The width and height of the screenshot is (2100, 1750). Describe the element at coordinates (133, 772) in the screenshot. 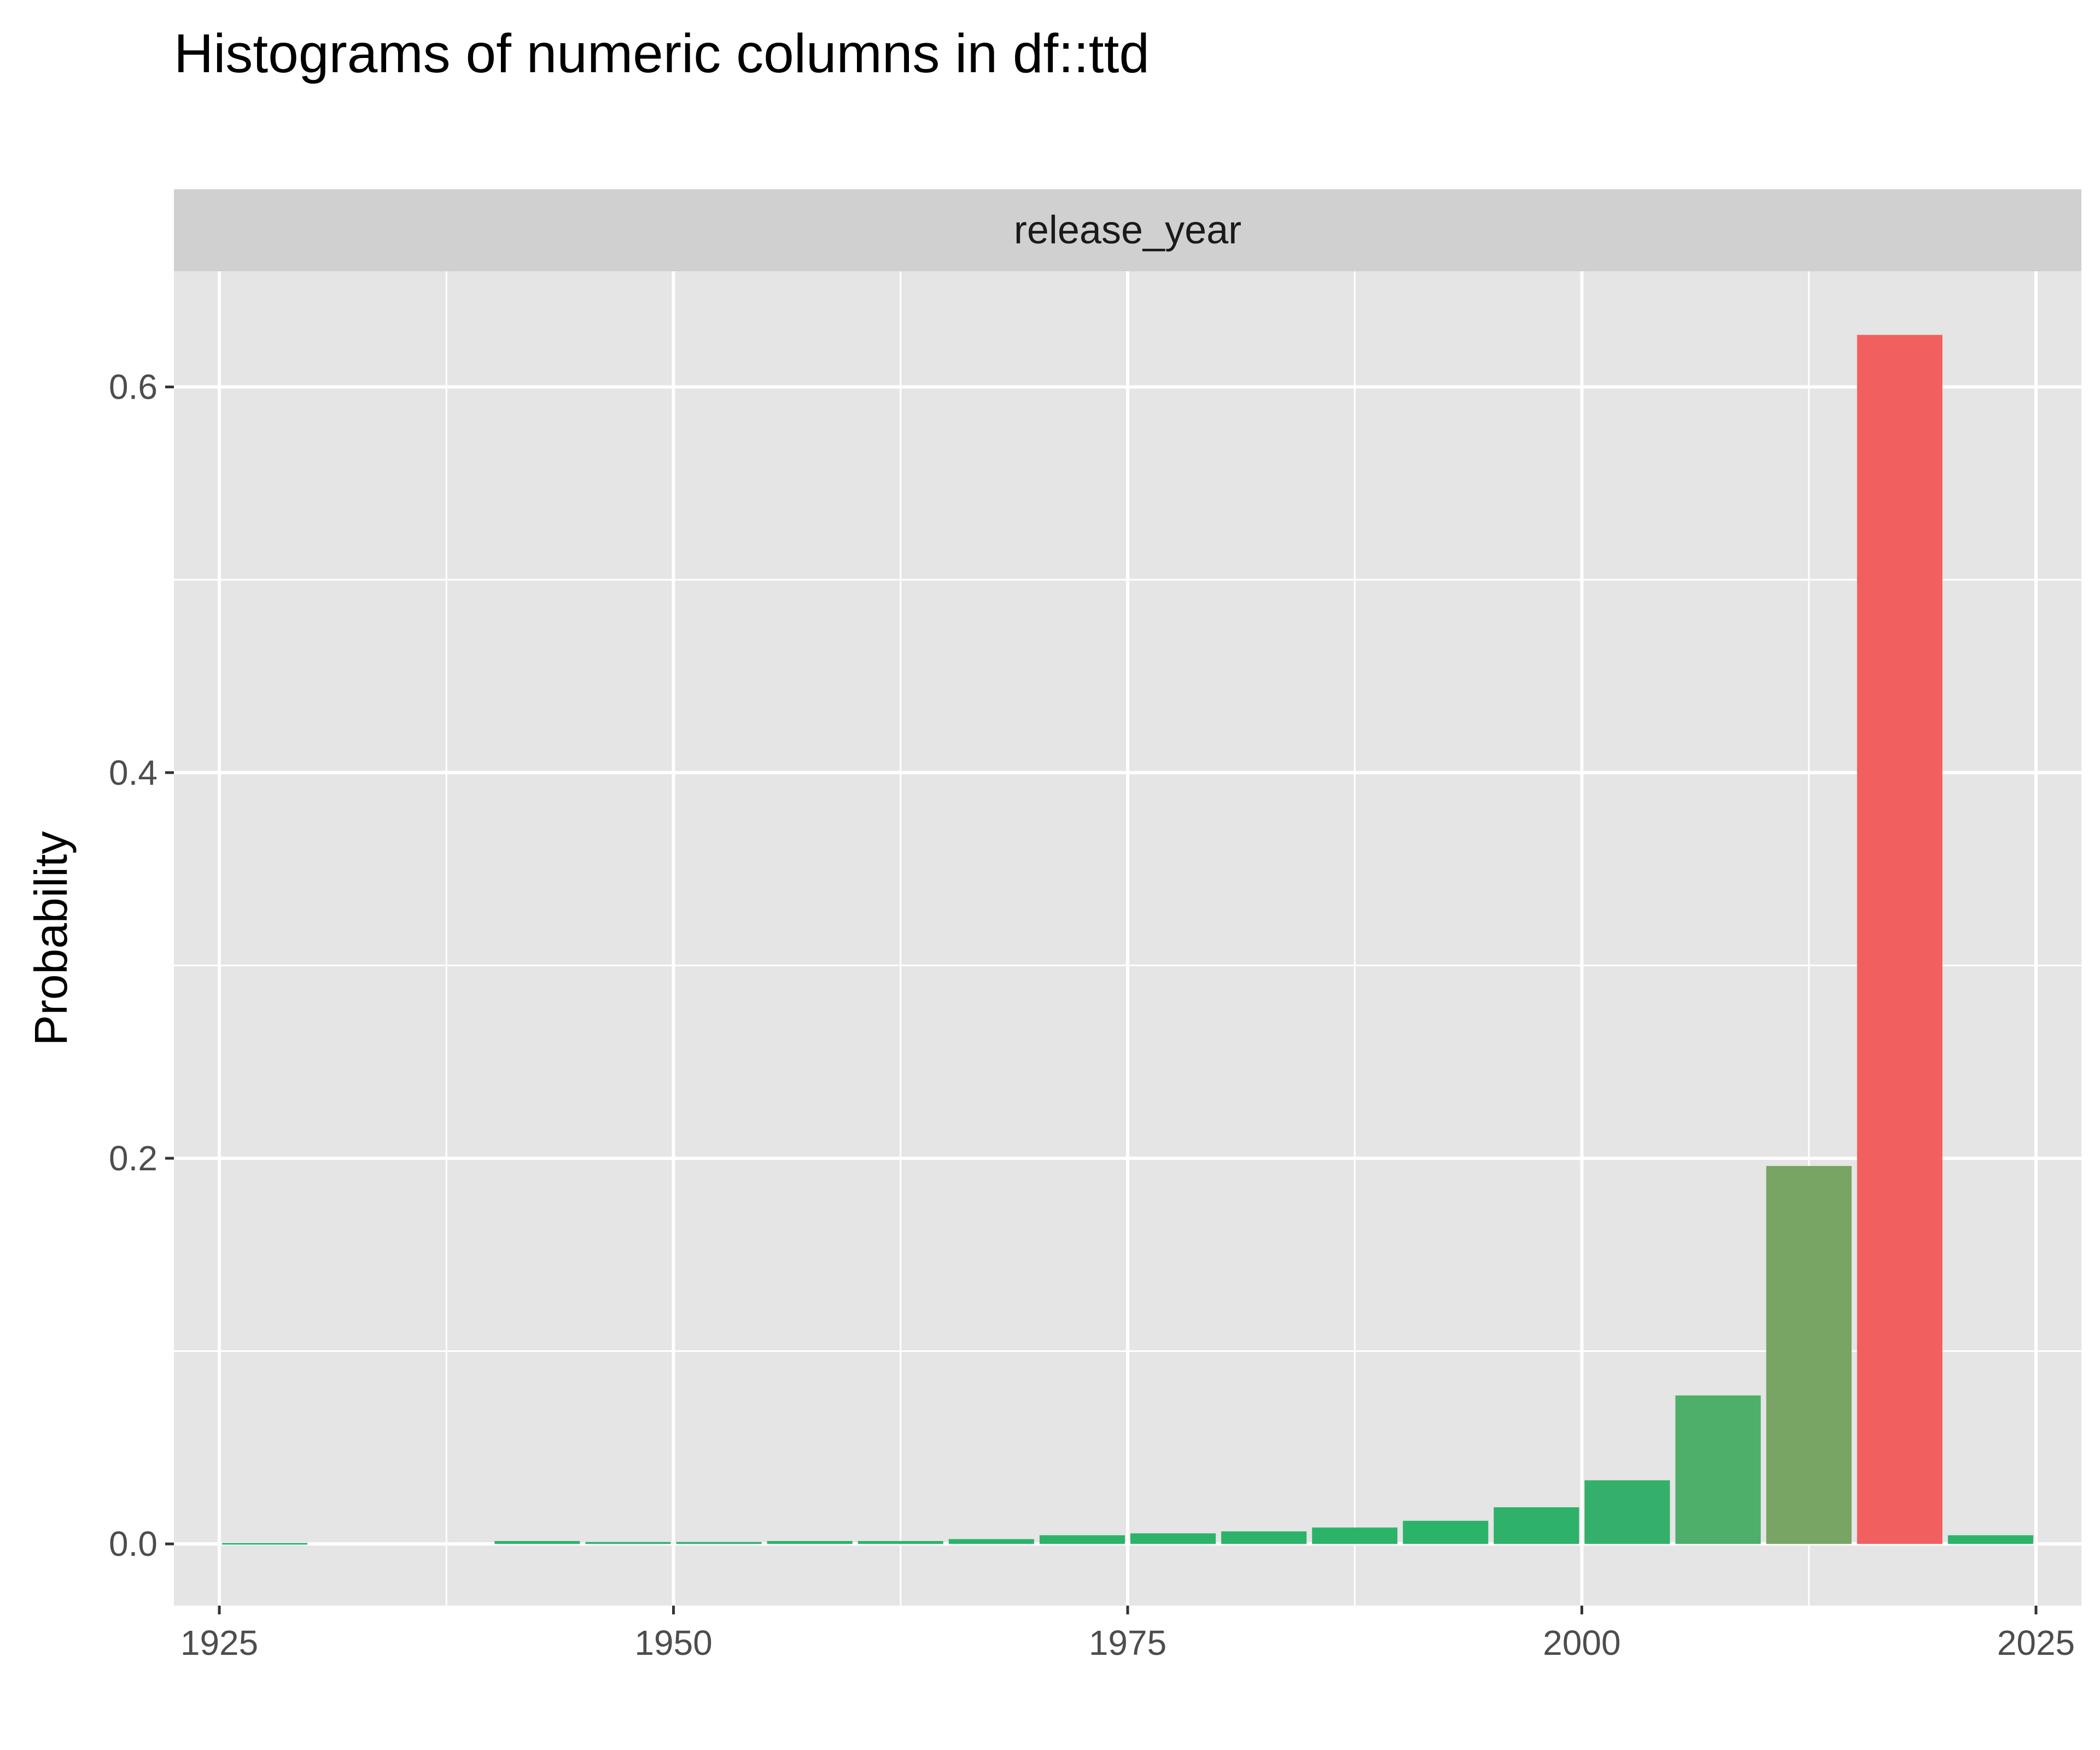

I see `y-tick-label: 0.4` at that location.